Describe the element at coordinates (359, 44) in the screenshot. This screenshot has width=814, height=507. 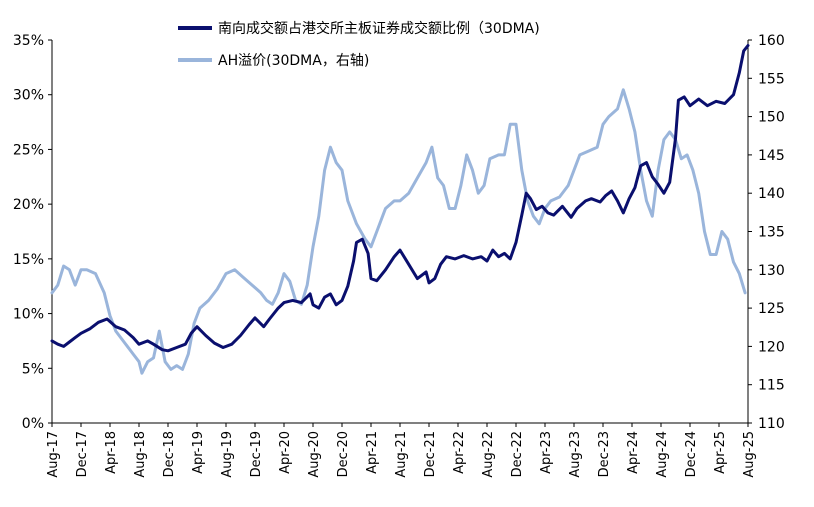
I see `legend: 南向成交额占港交所主板证券成交额比例（30DMA) AH溢价(30DMA，右轴)` at that location.